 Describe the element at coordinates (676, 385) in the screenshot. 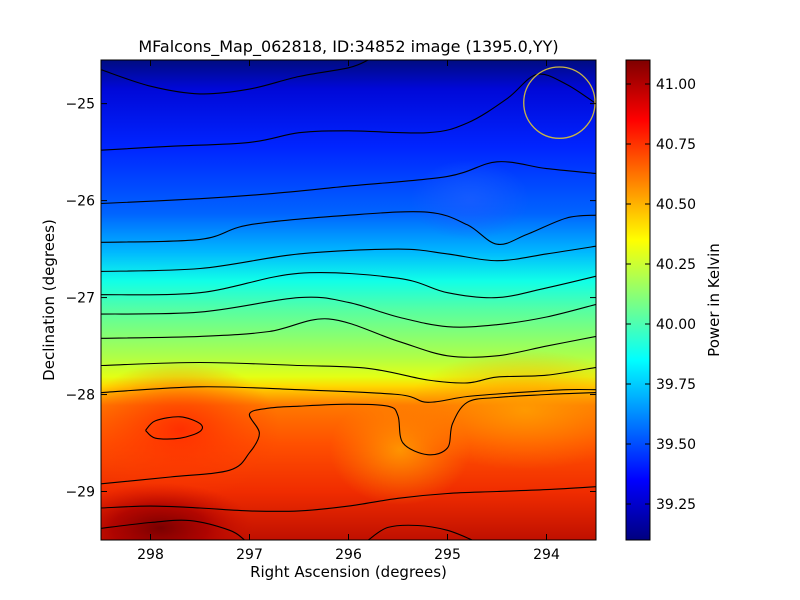

I see `colorbar-tick-label: 39.75` at that location.